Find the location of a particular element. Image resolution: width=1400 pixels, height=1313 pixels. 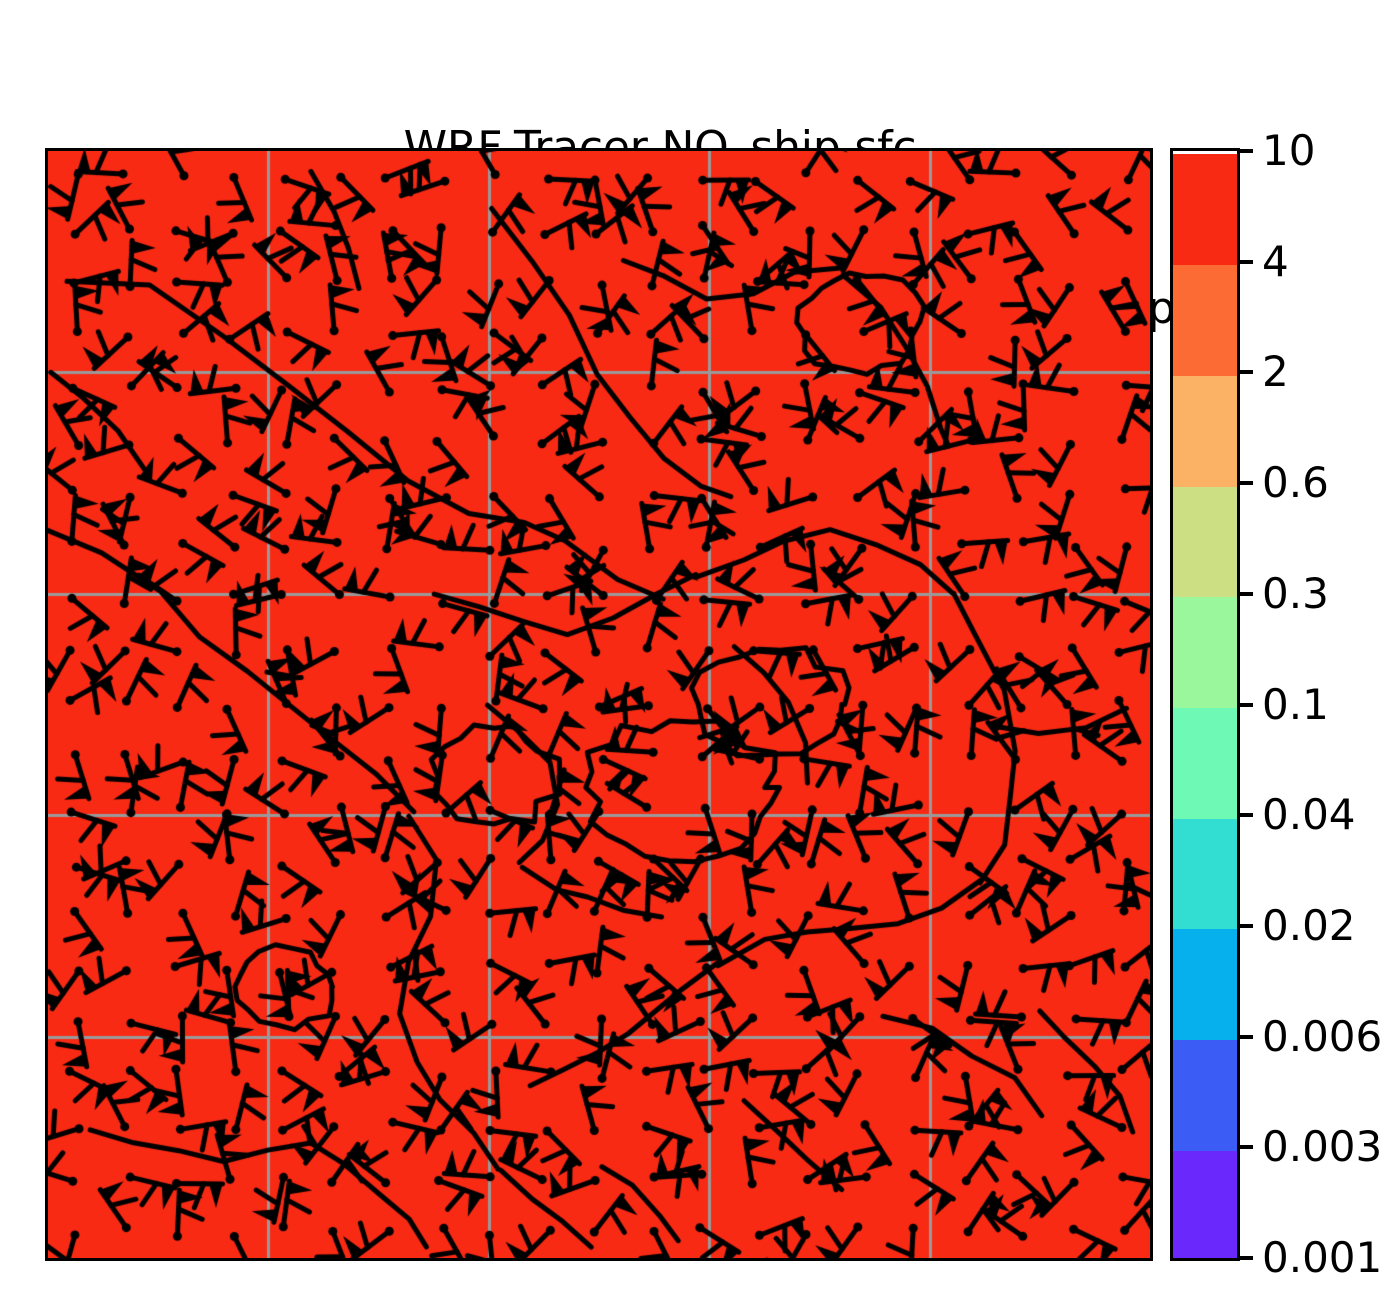

colorbar-tick-label: 0.001 is located at coordinates (1322, 1257).